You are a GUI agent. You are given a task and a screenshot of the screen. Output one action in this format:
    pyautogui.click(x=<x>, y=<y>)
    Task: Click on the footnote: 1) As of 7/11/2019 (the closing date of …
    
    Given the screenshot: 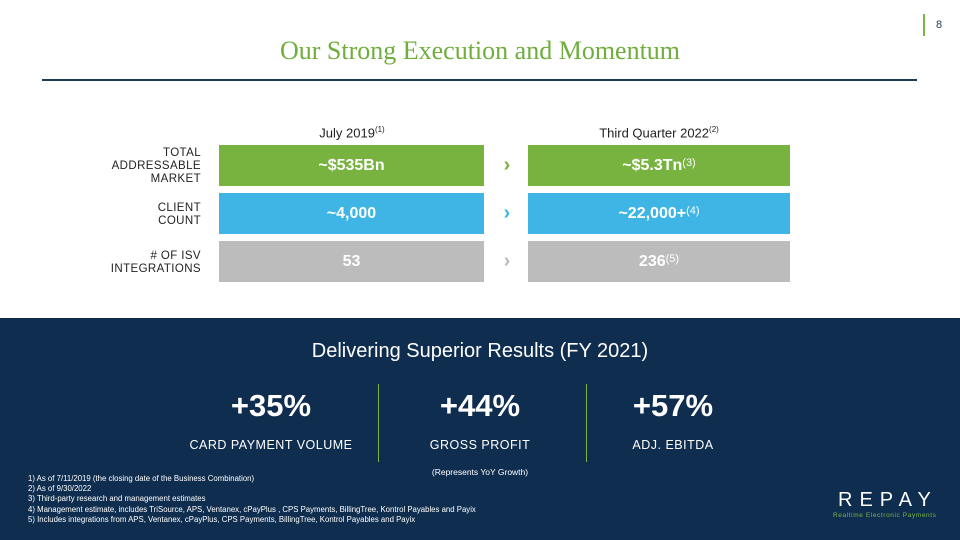 What is the action you would take?
    pyautogui.click(x=141, y=478)
    